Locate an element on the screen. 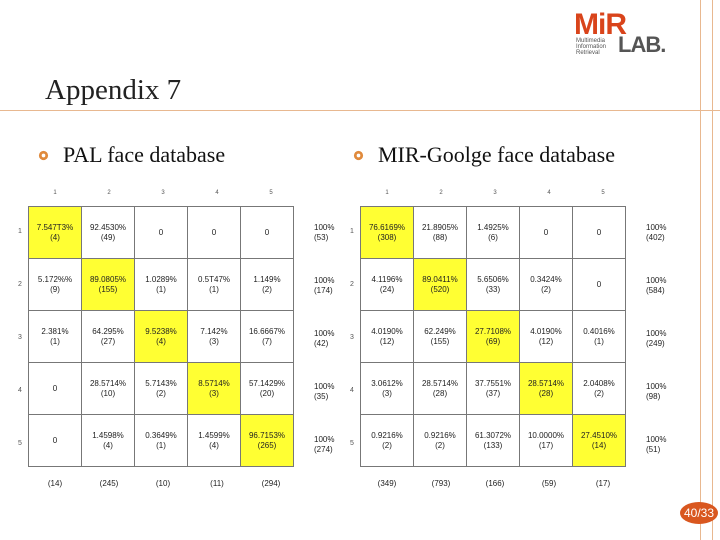 The height and width of the screenshot is (540, 720). matrix-cell: 1.4599% (4) is located at coordinates (214, 440).